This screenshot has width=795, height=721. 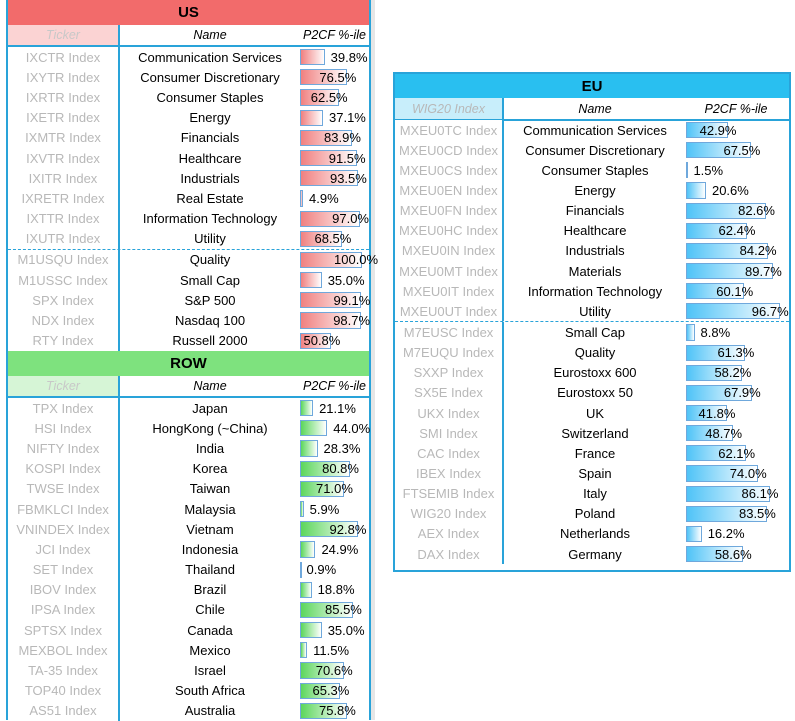 I want to click on percentile-value: 16.2%, so click(x=726, y=534).